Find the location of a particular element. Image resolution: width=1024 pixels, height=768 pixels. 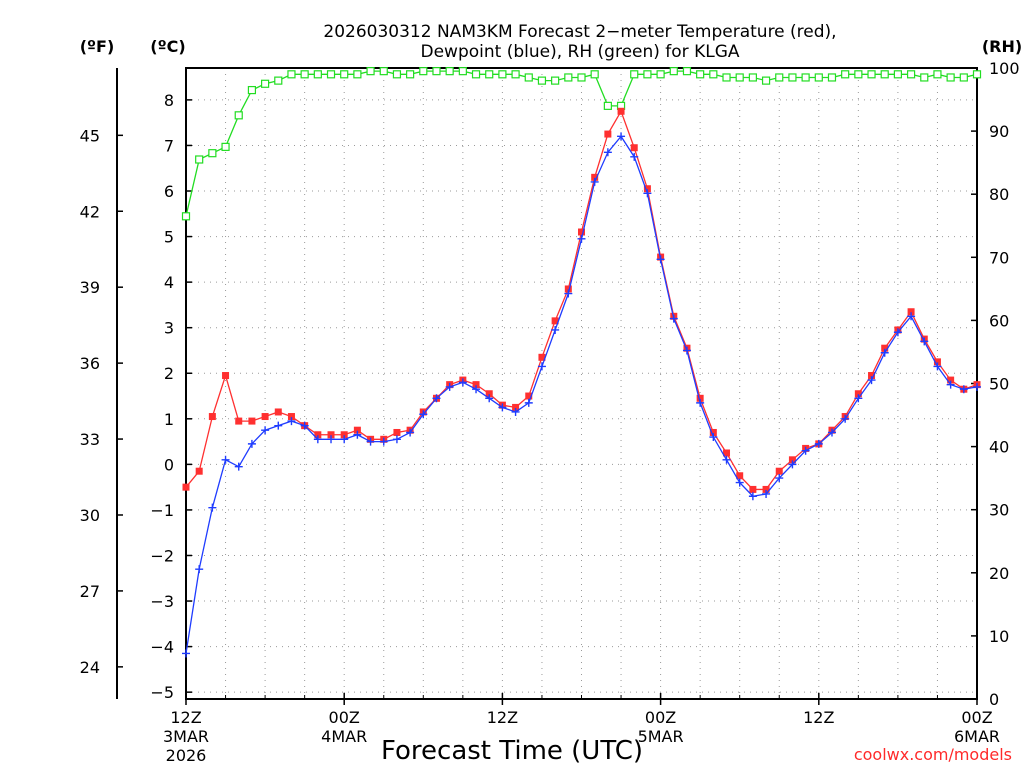

fahrenheit-tick-label: 39 is located at coordinates (90, 287).